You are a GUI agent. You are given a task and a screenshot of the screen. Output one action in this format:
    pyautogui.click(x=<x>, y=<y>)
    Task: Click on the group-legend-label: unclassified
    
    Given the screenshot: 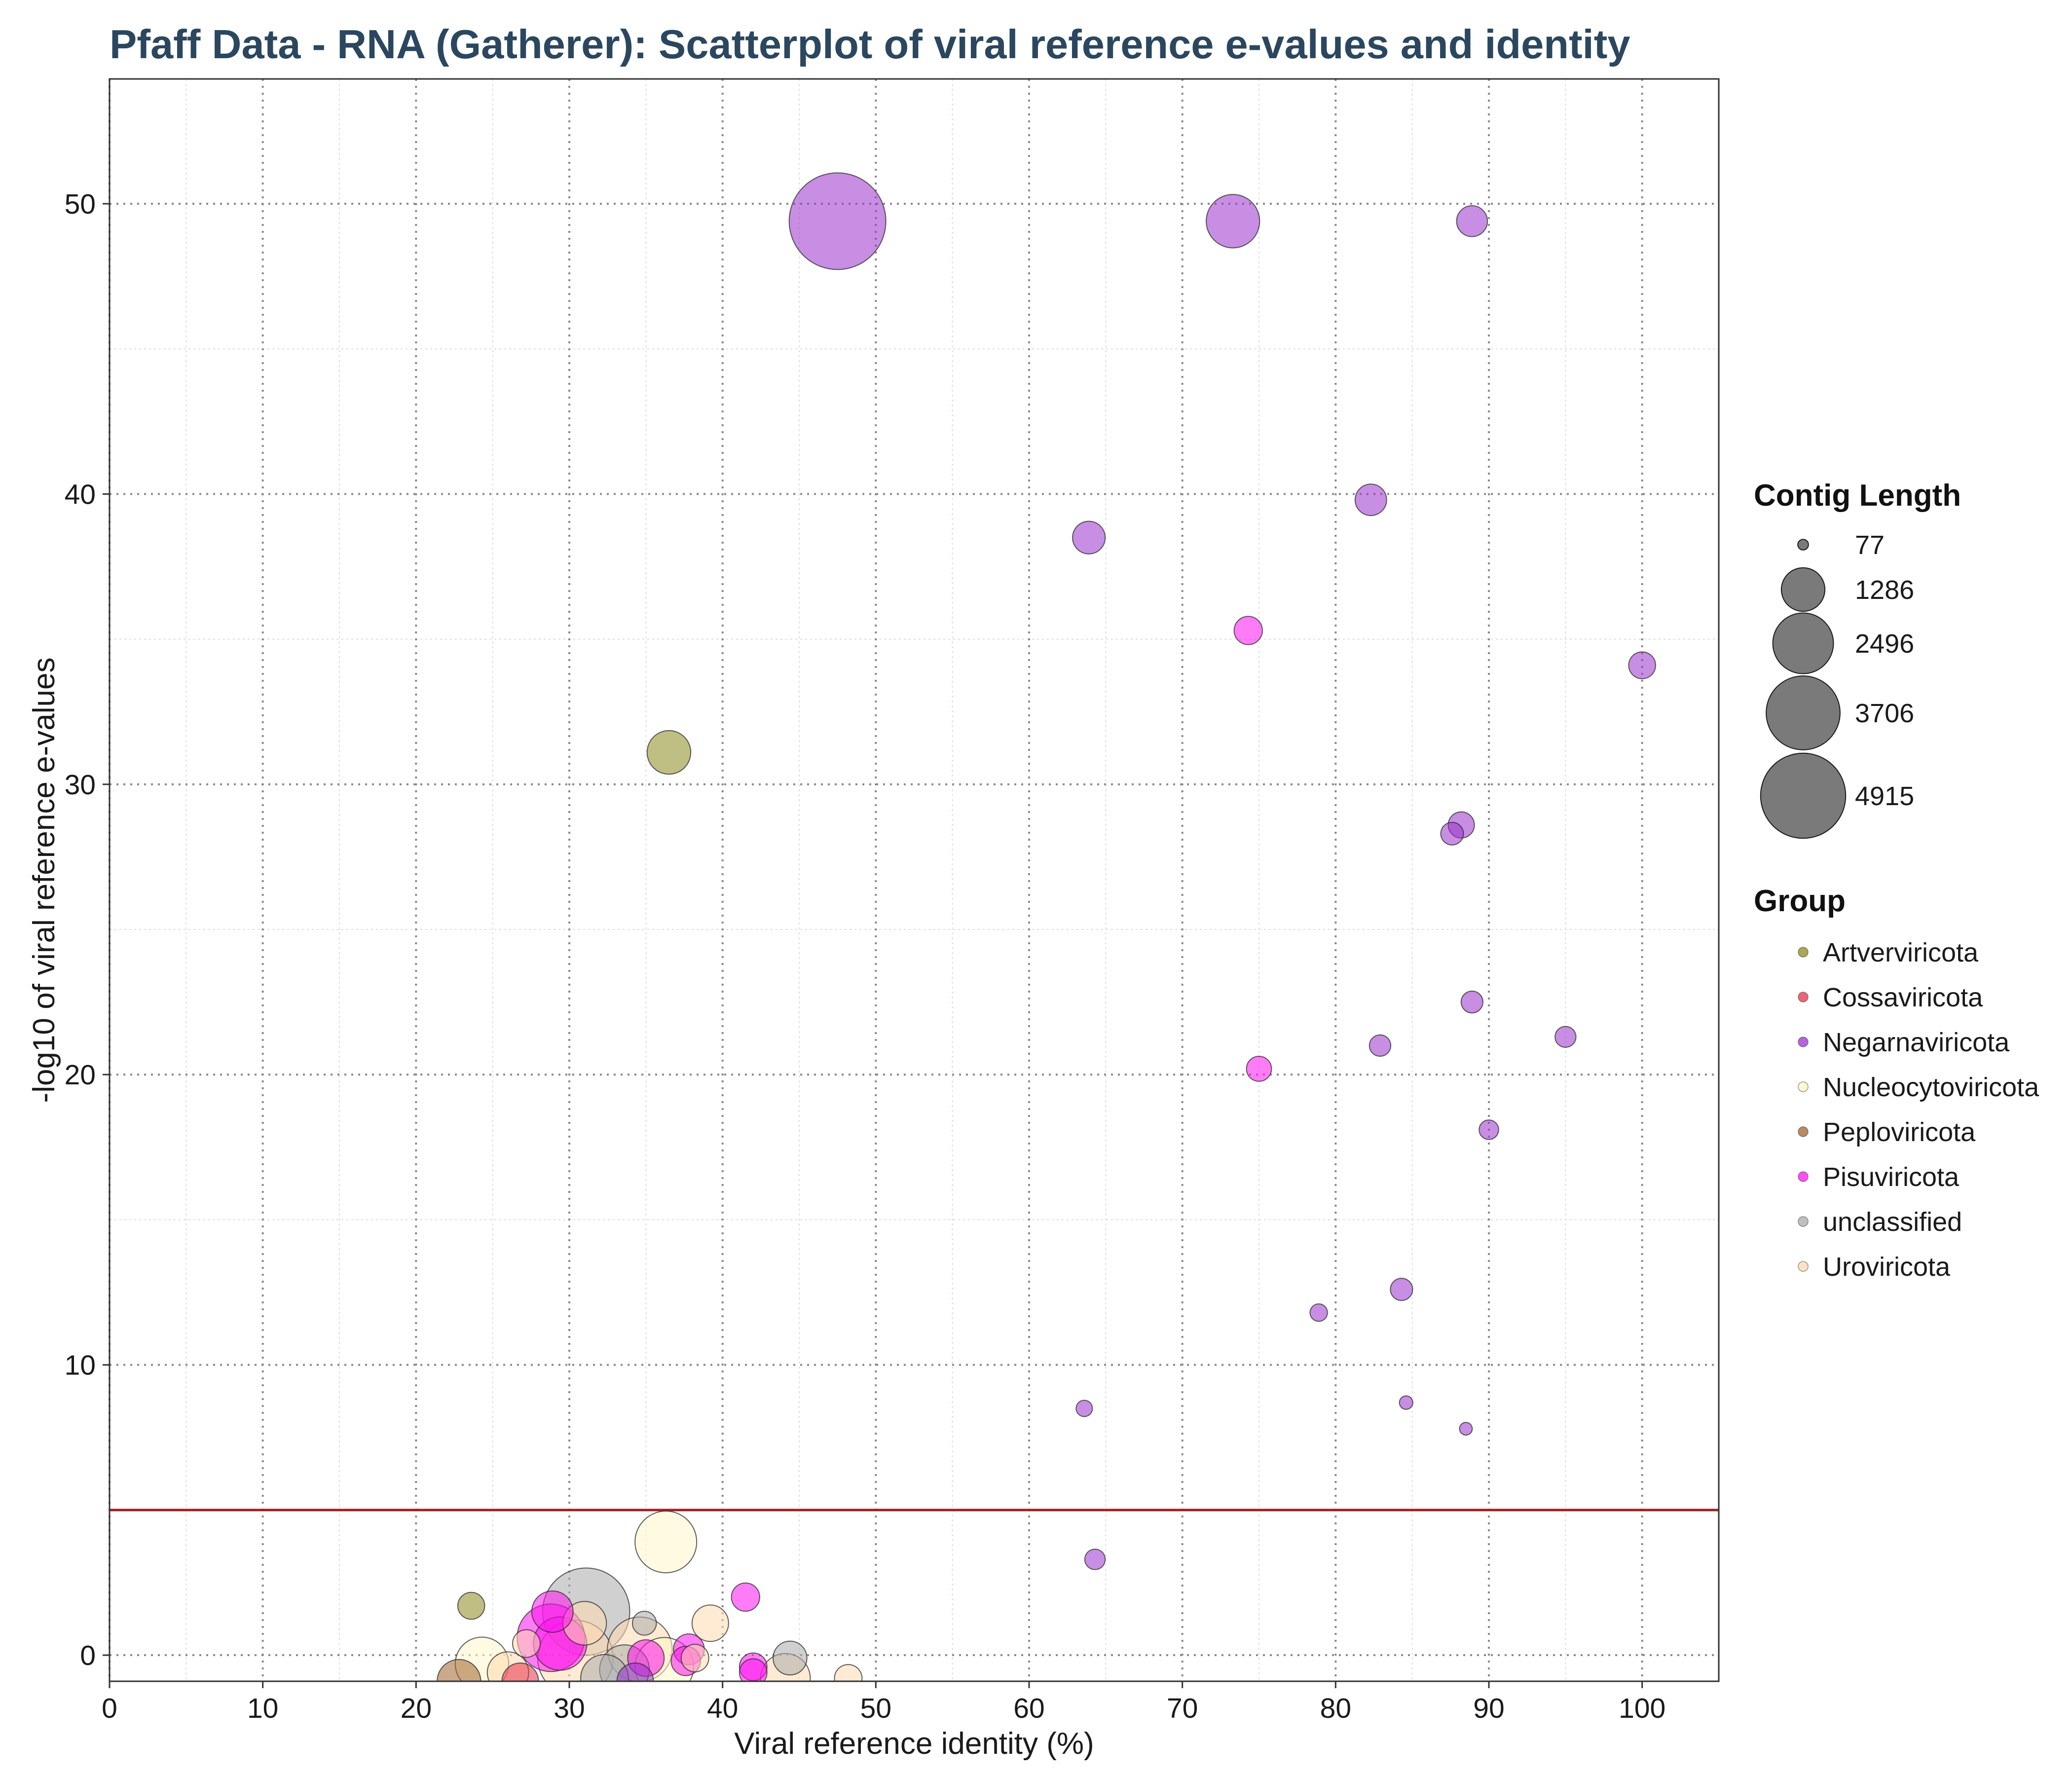 What is the action you would take?
    pyautogui.click(x=1892, y=1222)
    